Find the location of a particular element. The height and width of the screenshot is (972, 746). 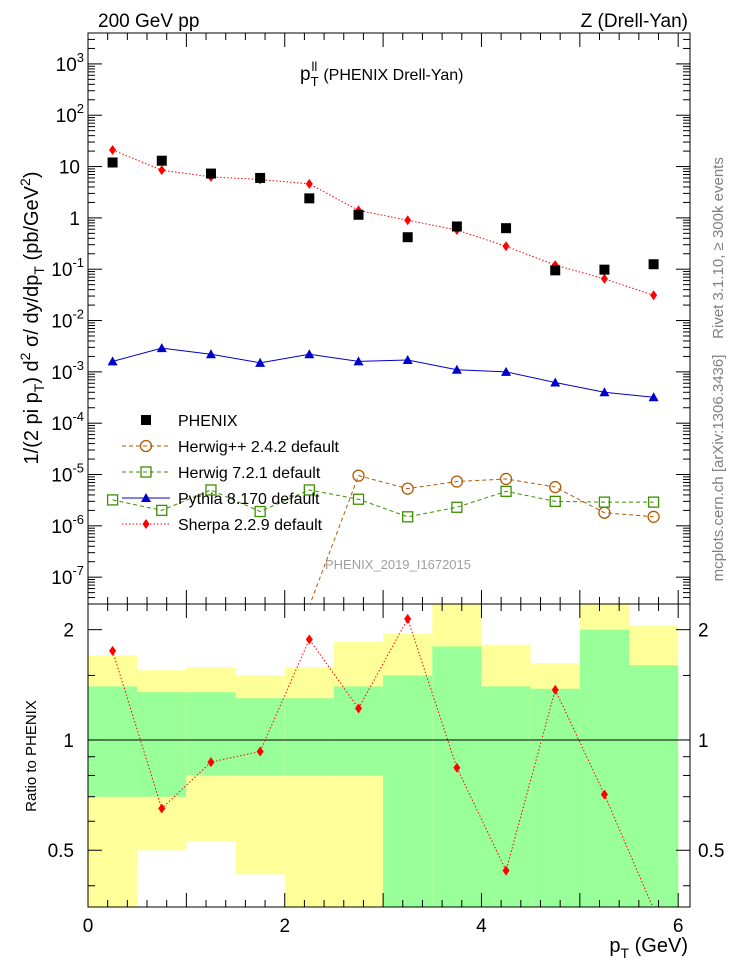

legend-marker-phenix is located at coordinates (146, 420).